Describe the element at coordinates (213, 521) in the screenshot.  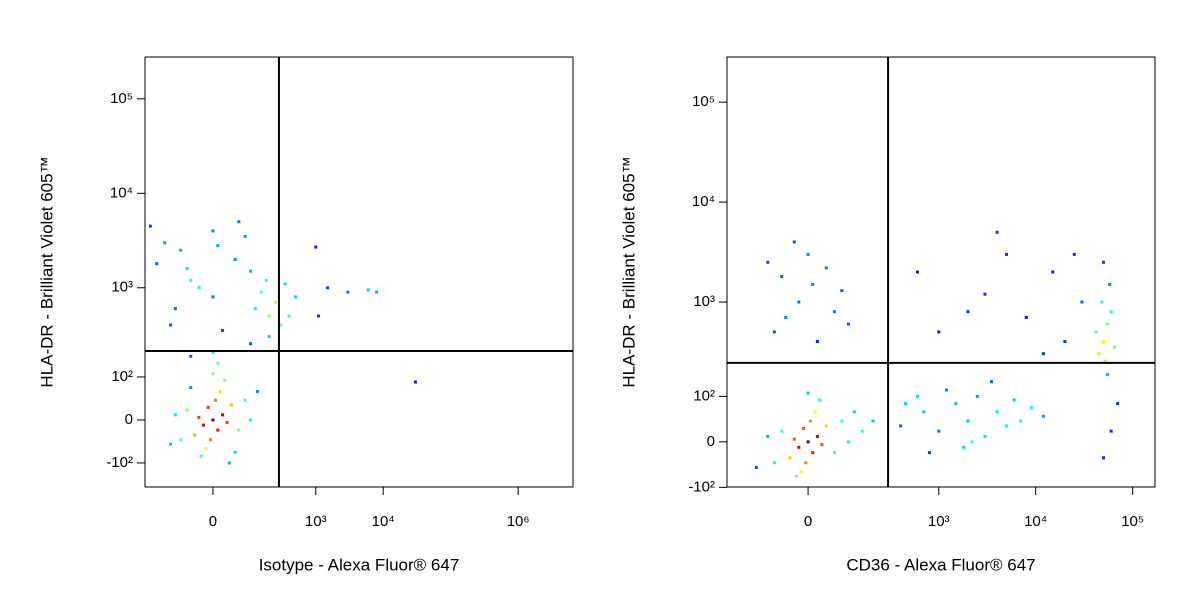
I see `x-tick-label: 0` at that location.